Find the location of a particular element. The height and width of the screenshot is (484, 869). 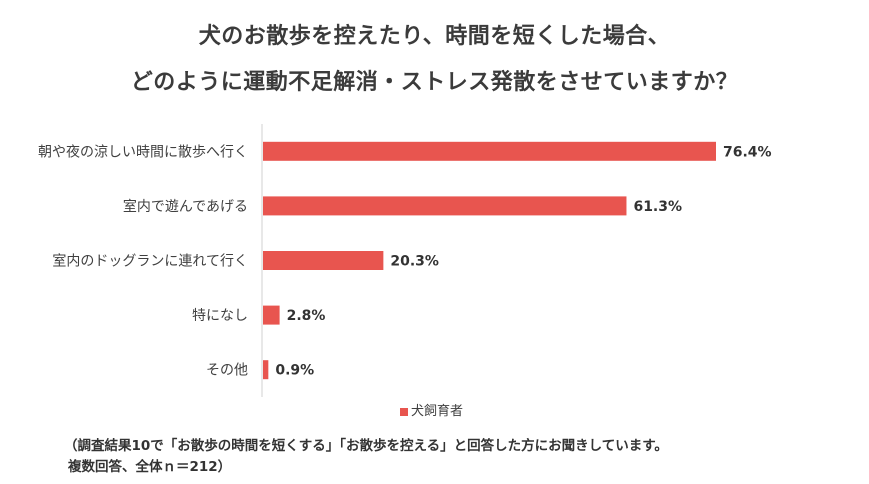

category-label: 特になし is located at coordinates (220, 316).